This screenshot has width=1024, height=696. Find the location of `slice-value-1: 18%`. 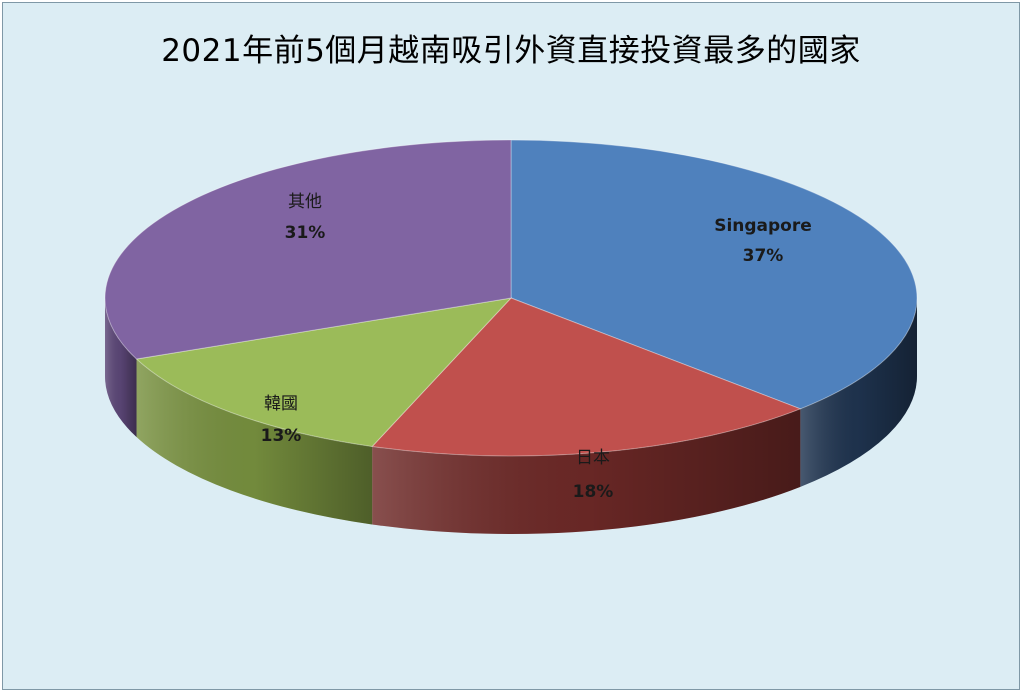

slice-value-1: 18% is located at coordinates (593, 492).